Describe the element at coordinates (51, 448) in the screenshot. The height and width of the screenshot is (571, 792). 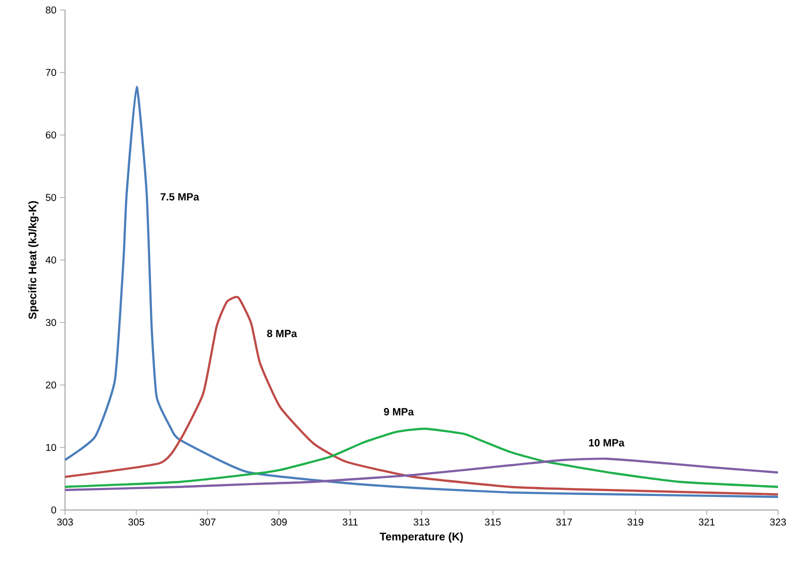
I see `y-tick-label: 10` at that location.